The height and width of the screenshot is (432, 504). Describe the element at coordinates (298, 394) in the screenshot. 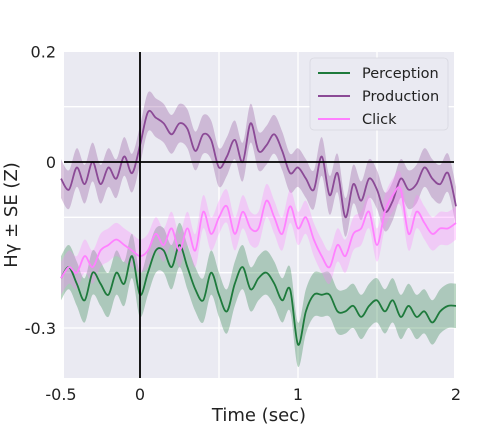

I see `x-tick-label: 1` at that location.